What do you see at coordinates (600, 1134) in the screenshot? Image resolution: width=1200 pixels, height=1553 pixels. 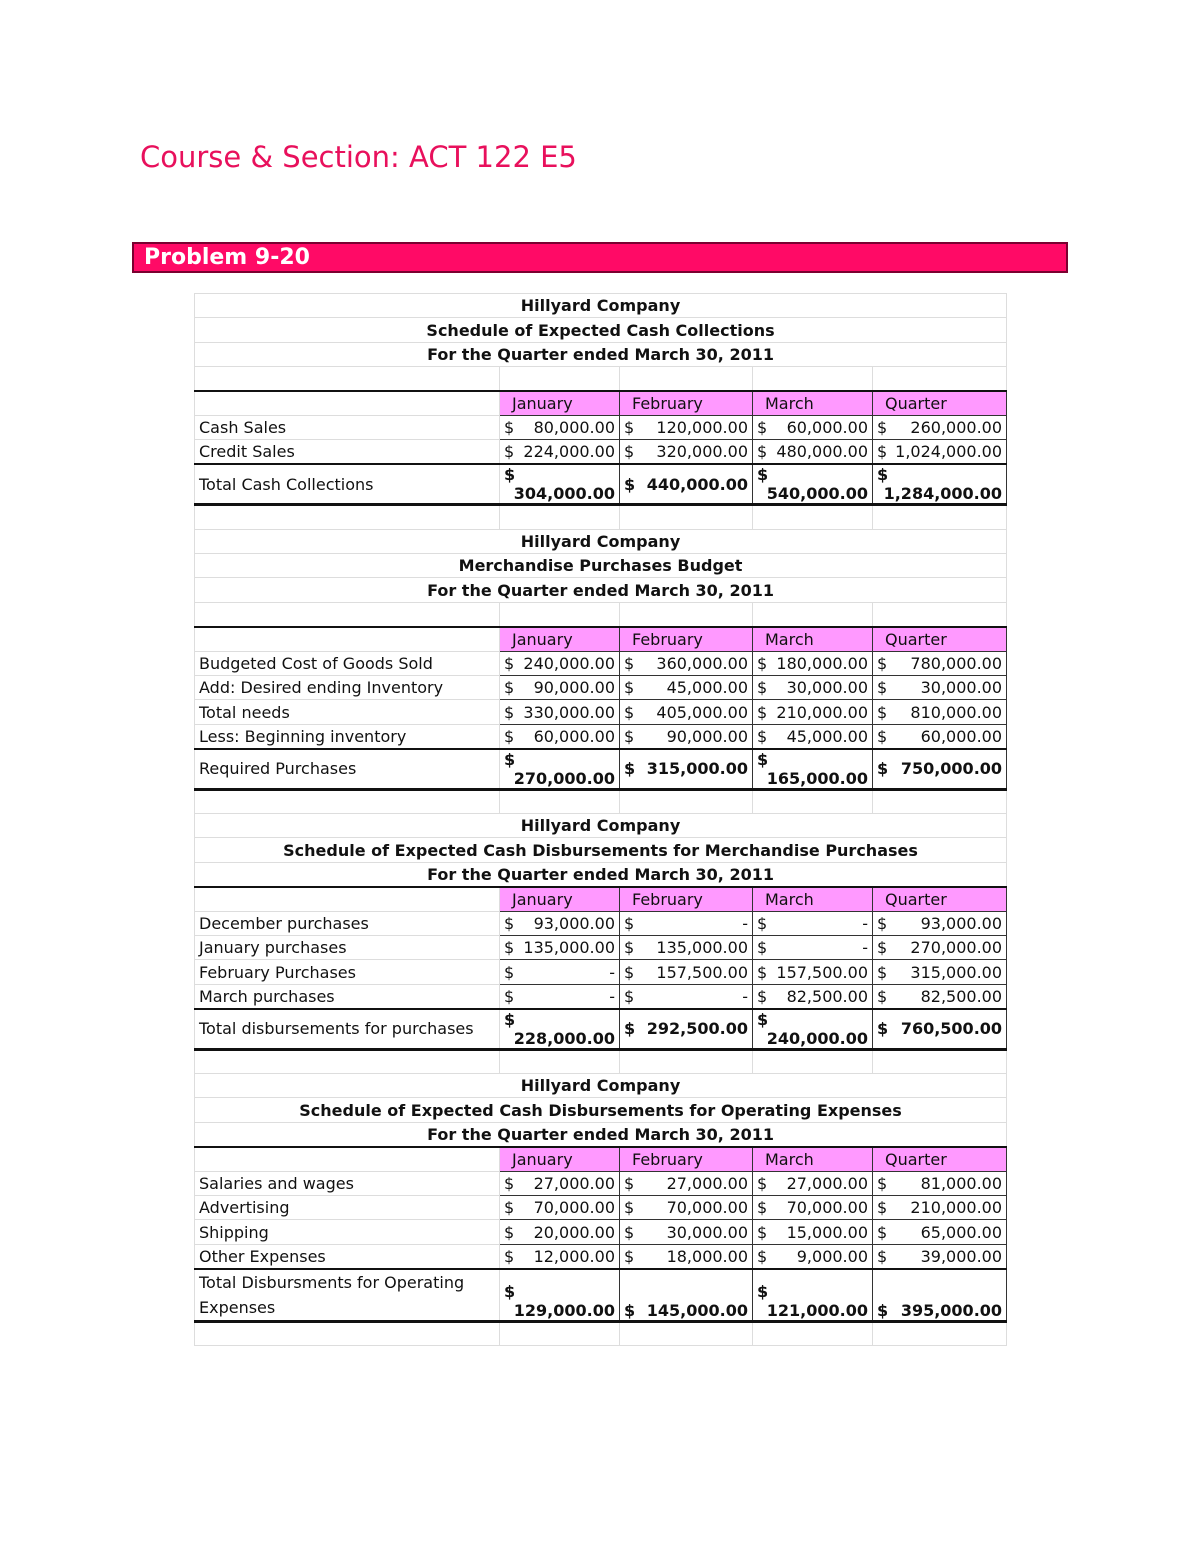 I see `schedule-period: For the Quarter ended March 30, 2011` at bounding box center [600, 1134].